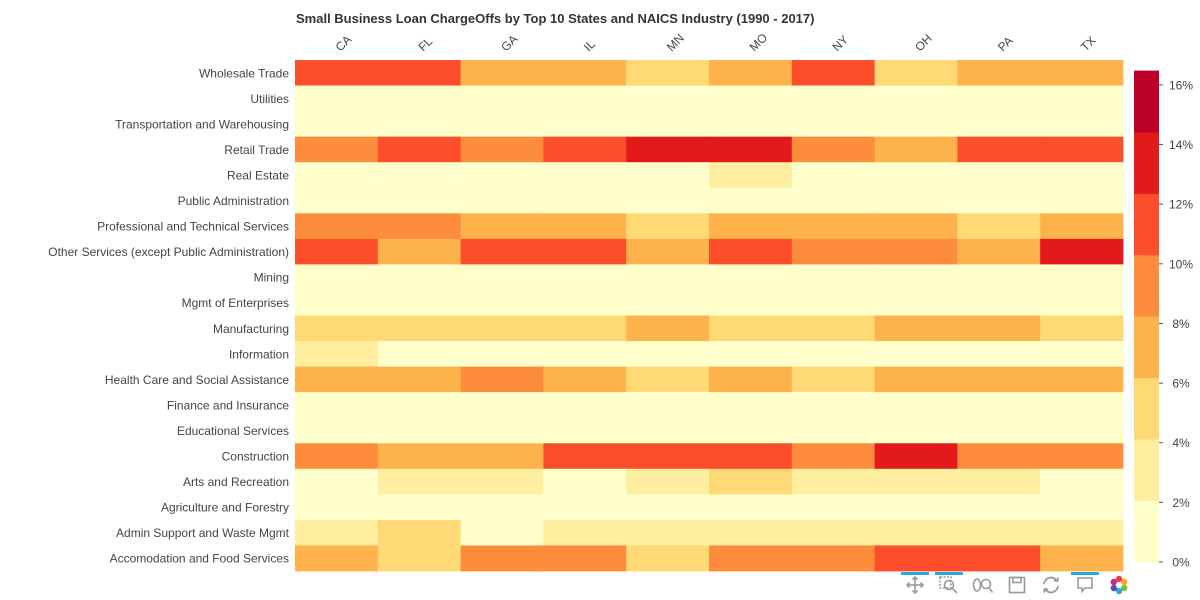 This screenshot has height=600, width=1200. I want to click on bokeh-logo-icon, so click(1119, 585).